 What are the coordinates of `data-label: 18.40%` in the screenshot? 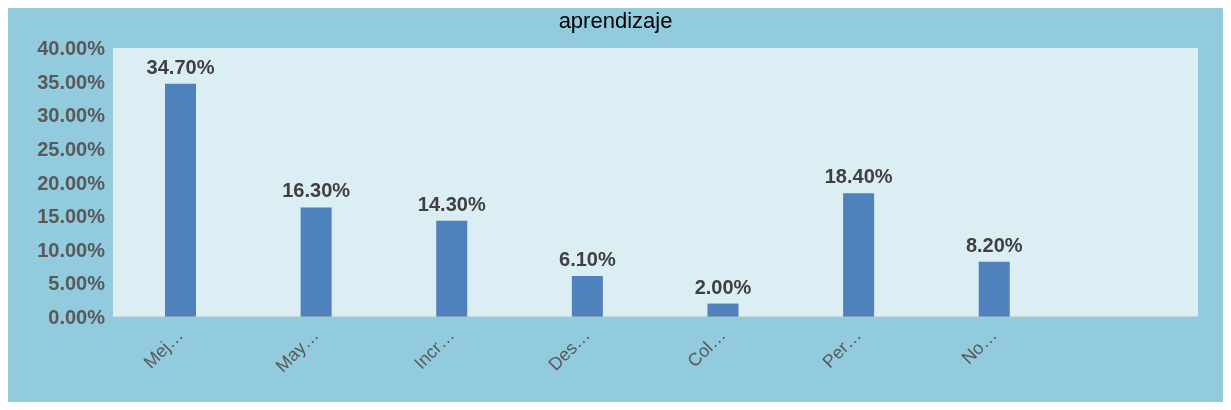 It's located at (858, 176).